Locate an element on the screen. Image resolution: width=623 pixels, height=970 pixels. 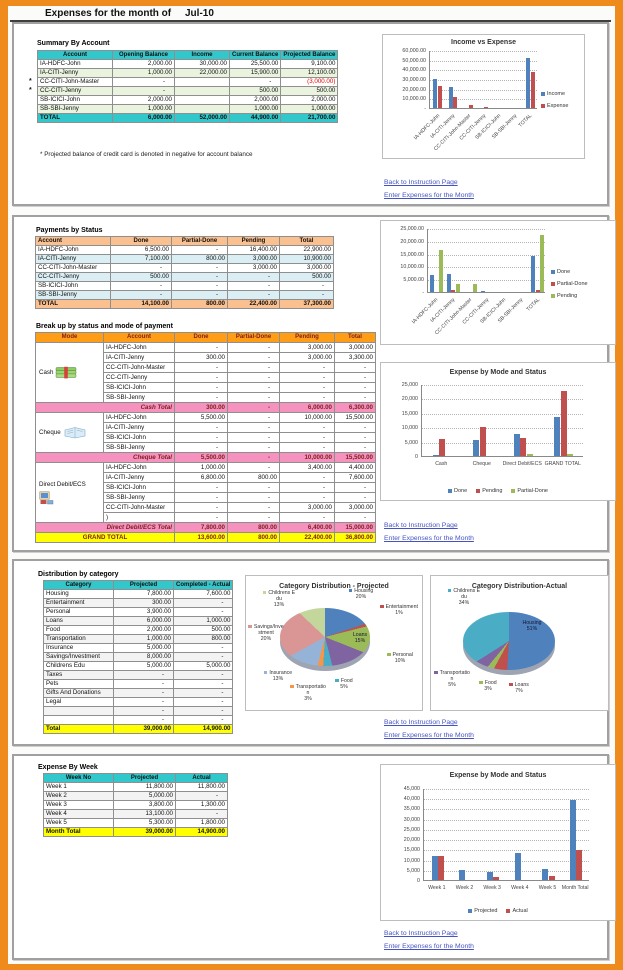
total-cell: 22,400.00 is located at coordinates (253, 304).